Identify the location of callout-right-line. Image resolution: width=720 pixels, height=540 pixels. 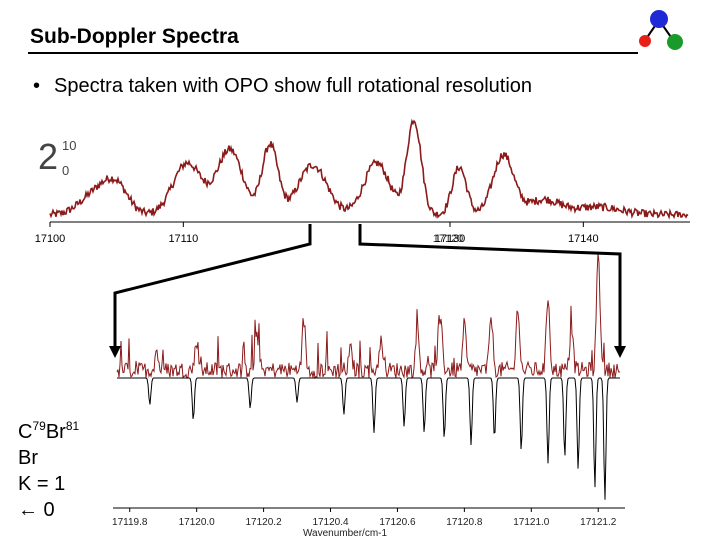
(490, 285).